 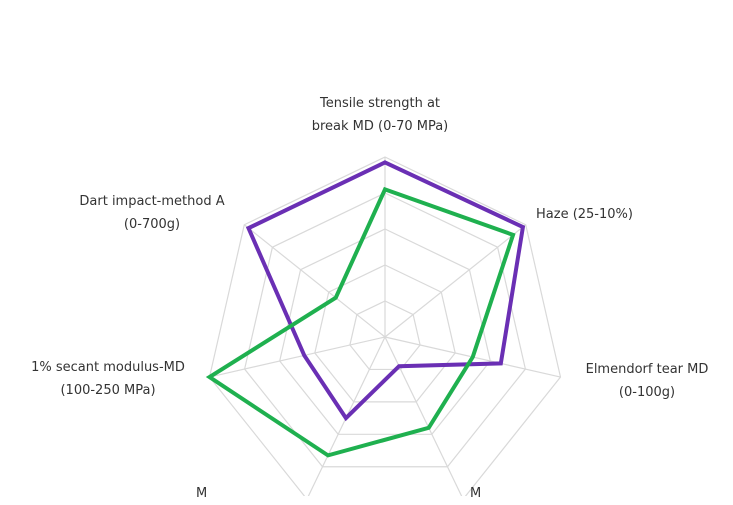 I want to click on axis-label-bottom-left: M, so click(x=202, y=493).